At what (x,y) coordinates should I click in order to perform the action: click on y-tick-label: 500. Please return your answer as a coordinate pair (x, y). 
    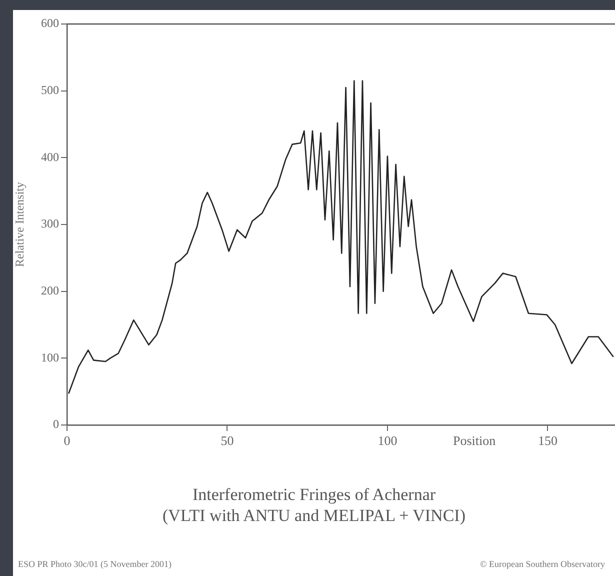
    Looking at the image, I should click on (50, 89).